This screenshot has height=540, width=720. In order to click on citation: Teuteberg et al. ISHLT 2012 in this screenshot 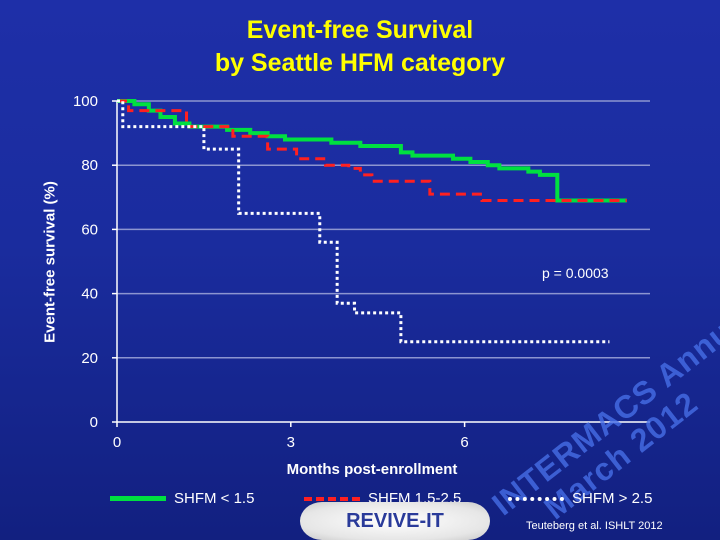, I will do `click(594, 526)`.